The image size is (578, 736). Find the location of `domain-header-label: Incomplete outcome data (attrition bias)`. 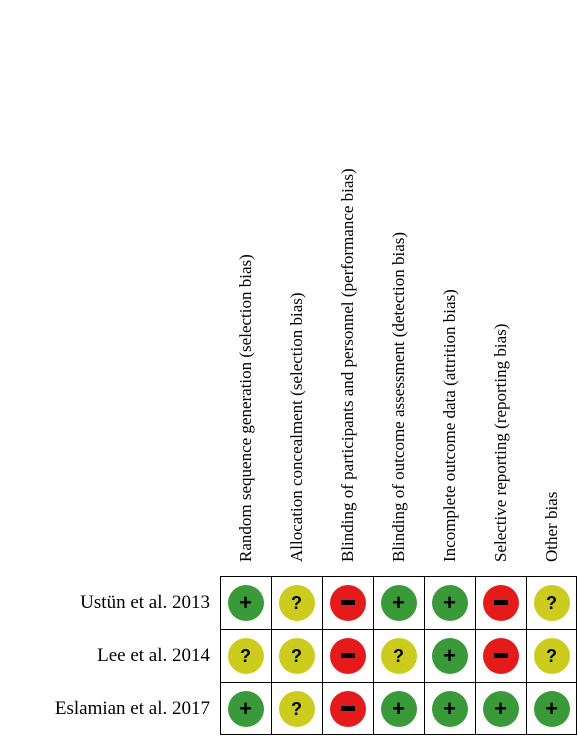

domain-header-label: Incomplete outcome data (attrition bias) is located at coordinates (449, 425).